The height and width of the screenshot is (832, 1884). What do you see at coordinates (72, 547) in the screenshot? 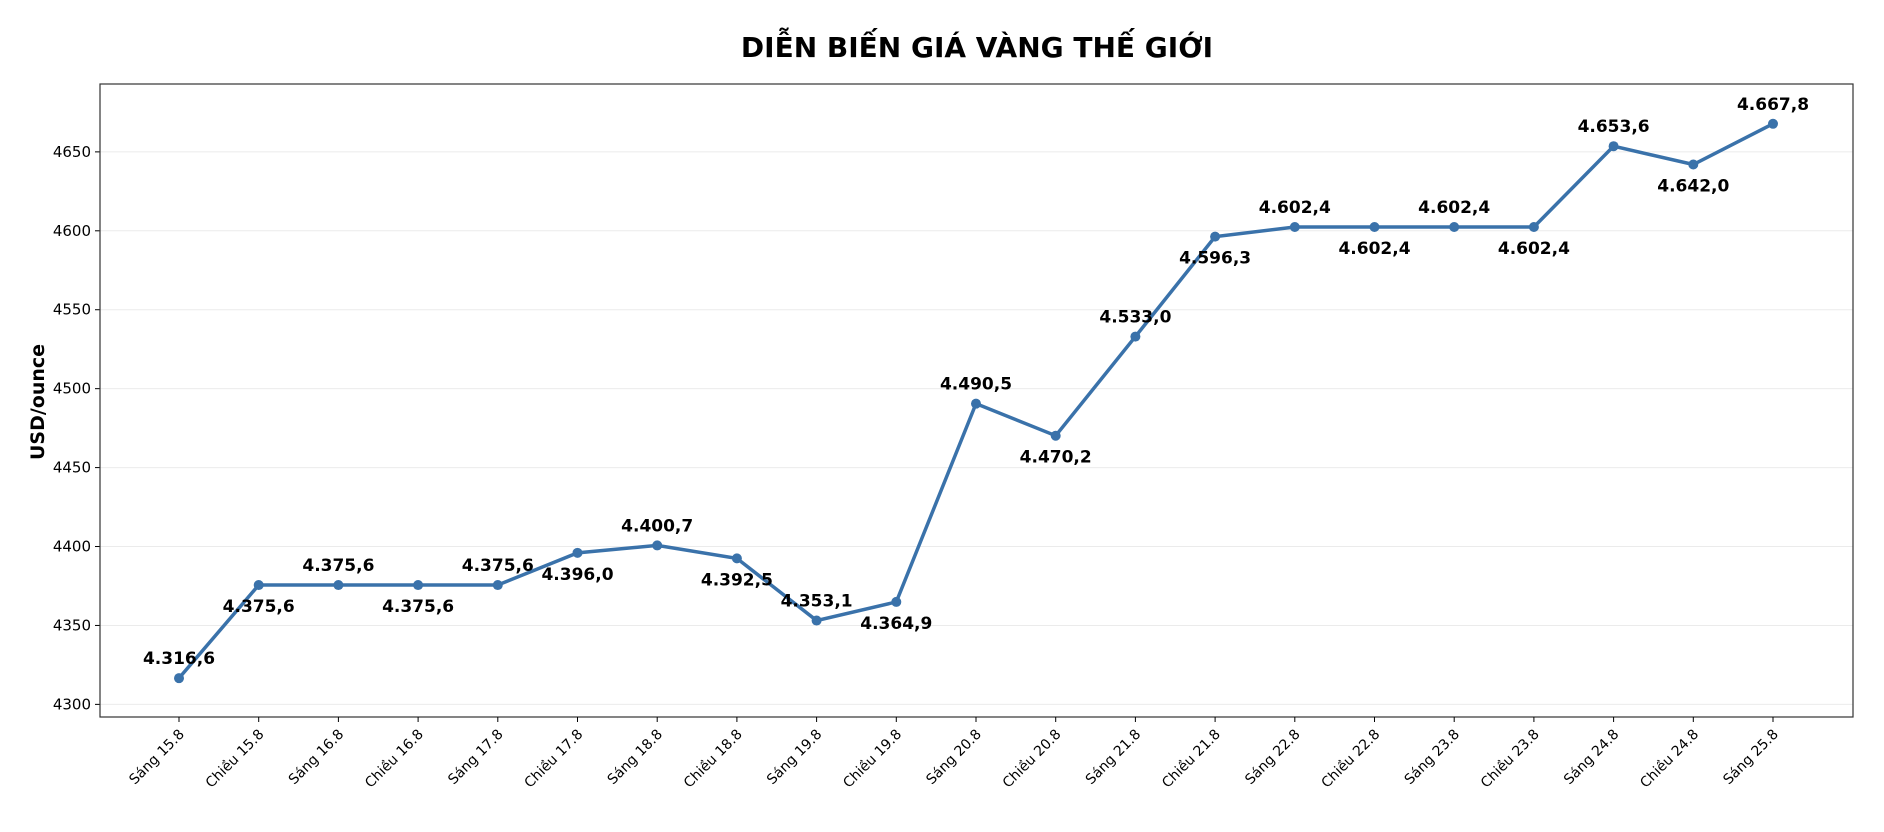
I see `y-tick-label: 4400` at bounding box center [72, 547].